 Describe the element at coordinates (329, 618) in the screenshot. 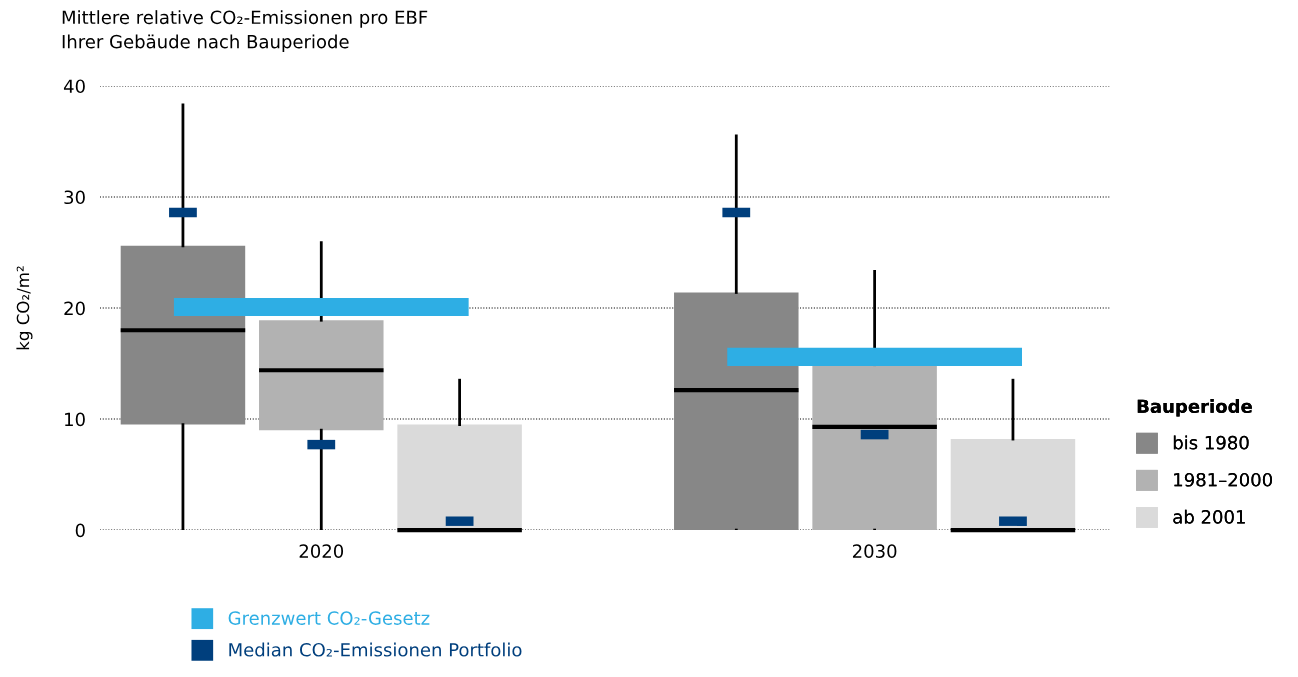

I see `legend-label: Grenzwert CO₂-Gesetz` at that location.